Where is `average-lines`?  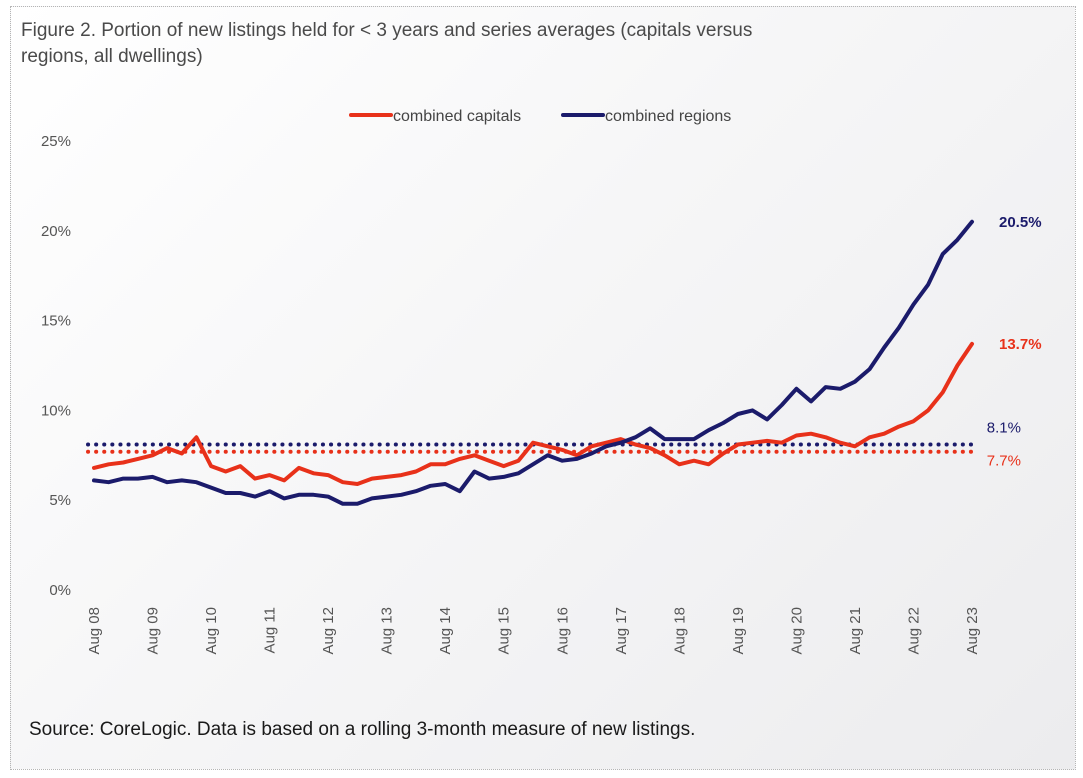 average-lines is located at coordinates (531, 448).